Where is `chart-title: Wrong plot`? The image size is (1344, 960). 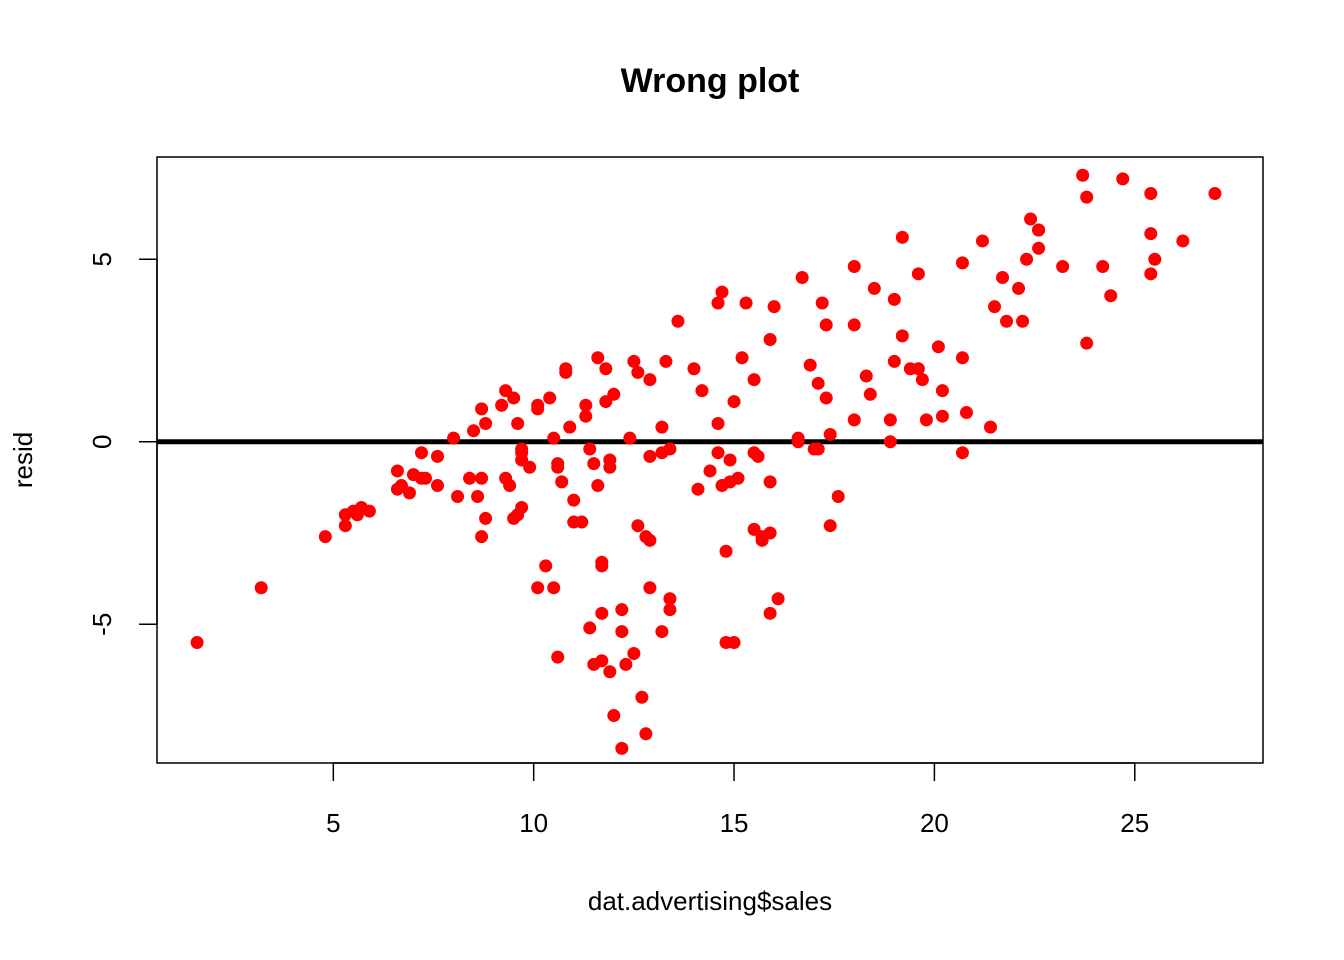
chart-title: Wrong plot is located at coordinates (710, 81).